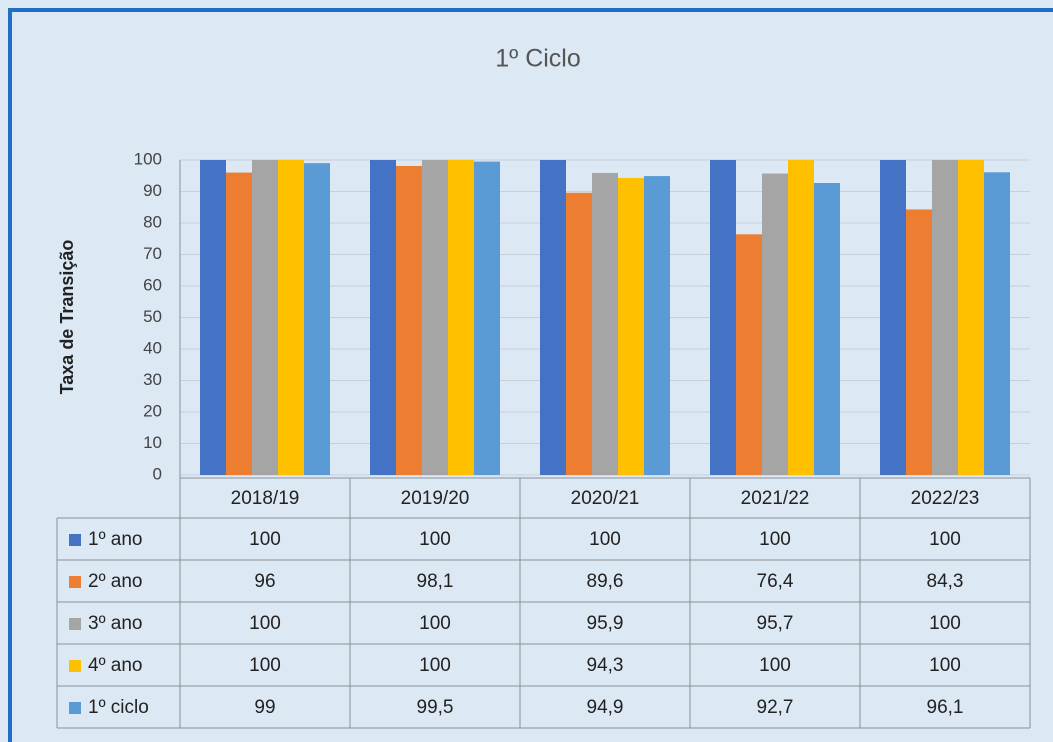 The width and height of the screenshot is (1053, 742). Describe the element at coordinates (945, 581) in the screenshot. I see `table-value: 84,3` at that location.